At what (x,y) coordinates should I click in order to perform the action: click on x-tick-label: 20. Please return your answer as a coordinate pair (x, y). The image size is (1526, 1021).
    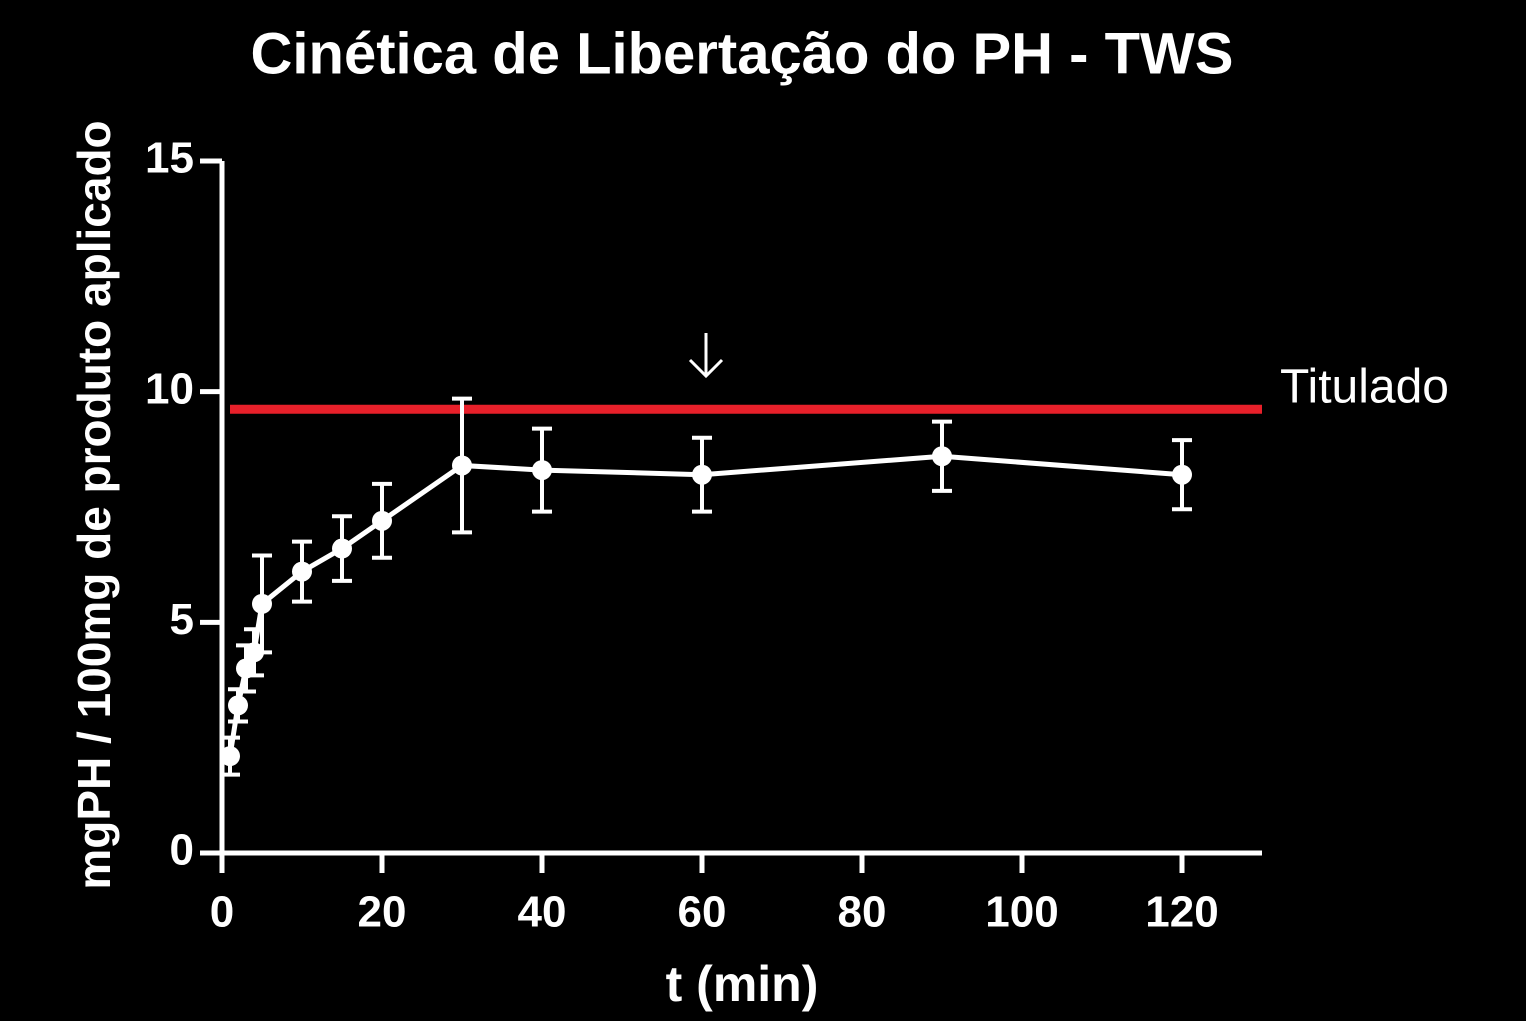
    Looking at the image, I should click on (382, 912).